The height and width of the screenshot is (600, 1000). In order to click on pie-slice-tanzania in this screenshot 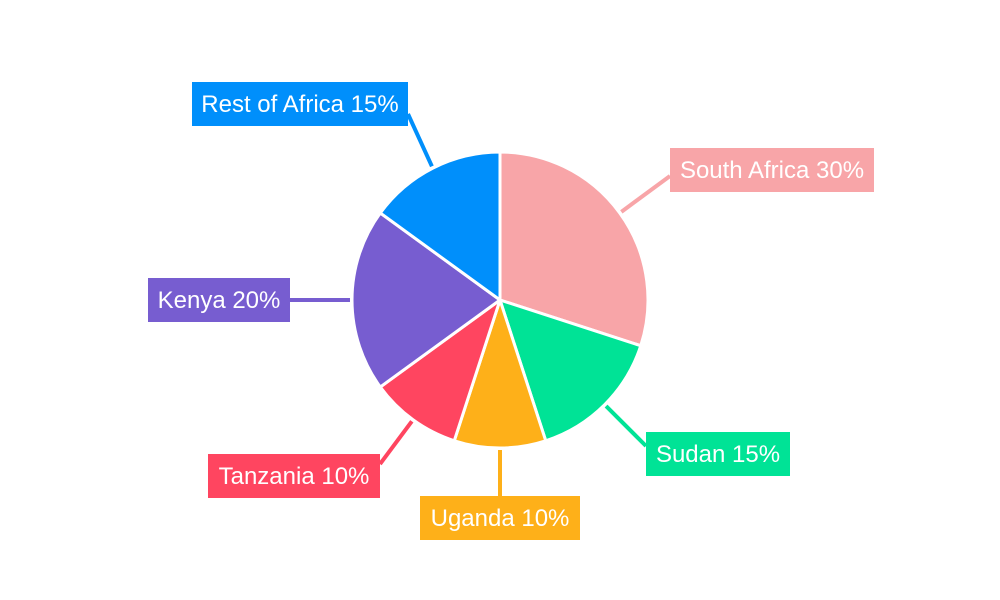, I will do `click(440, 370)`.